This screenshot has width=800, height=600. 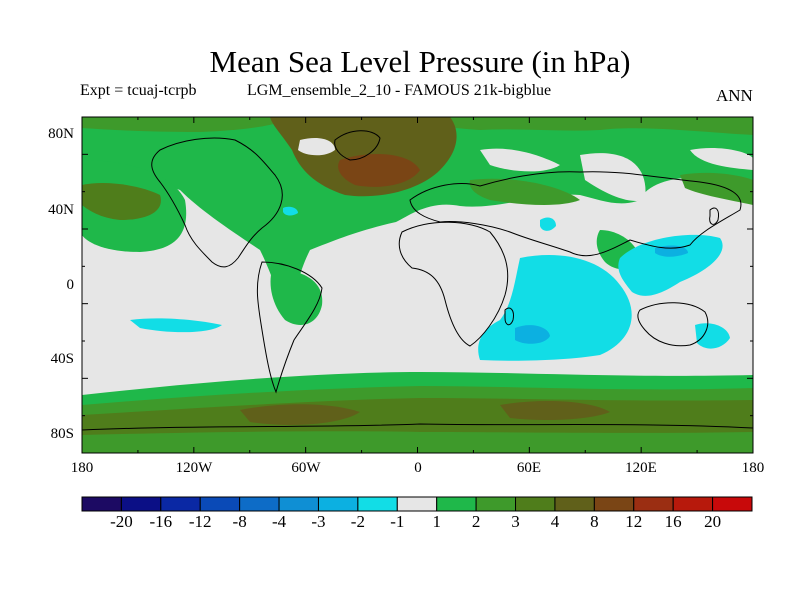 What do you see at coordinates (453, 284) in the screenshot?
I see `africa-coast` at bounding box center [453, 284].